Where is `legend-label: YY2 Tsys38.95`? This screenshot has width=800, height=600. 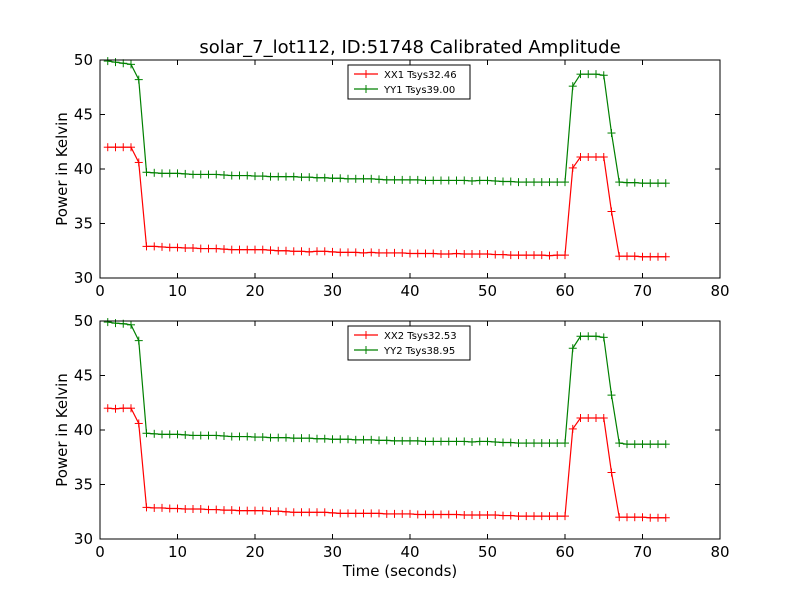 legend-label: YY2 Tsys38.95 is located at coordinates (419, 351).